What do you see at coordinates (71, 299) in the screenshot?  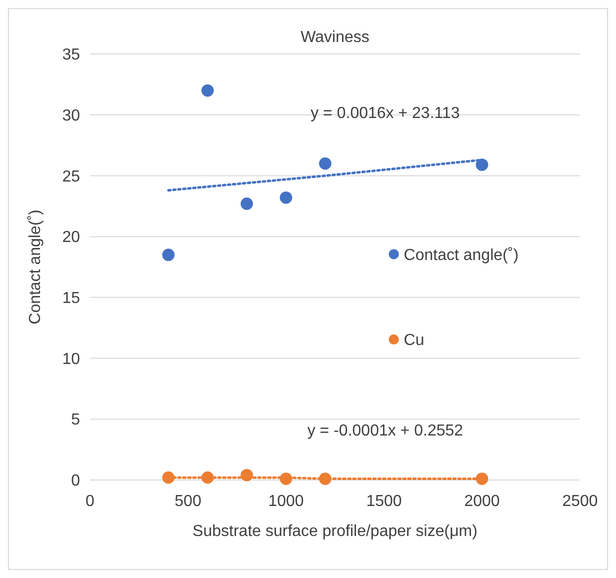 I see `y-tick-label: 15` at bounding box center [71, 299].